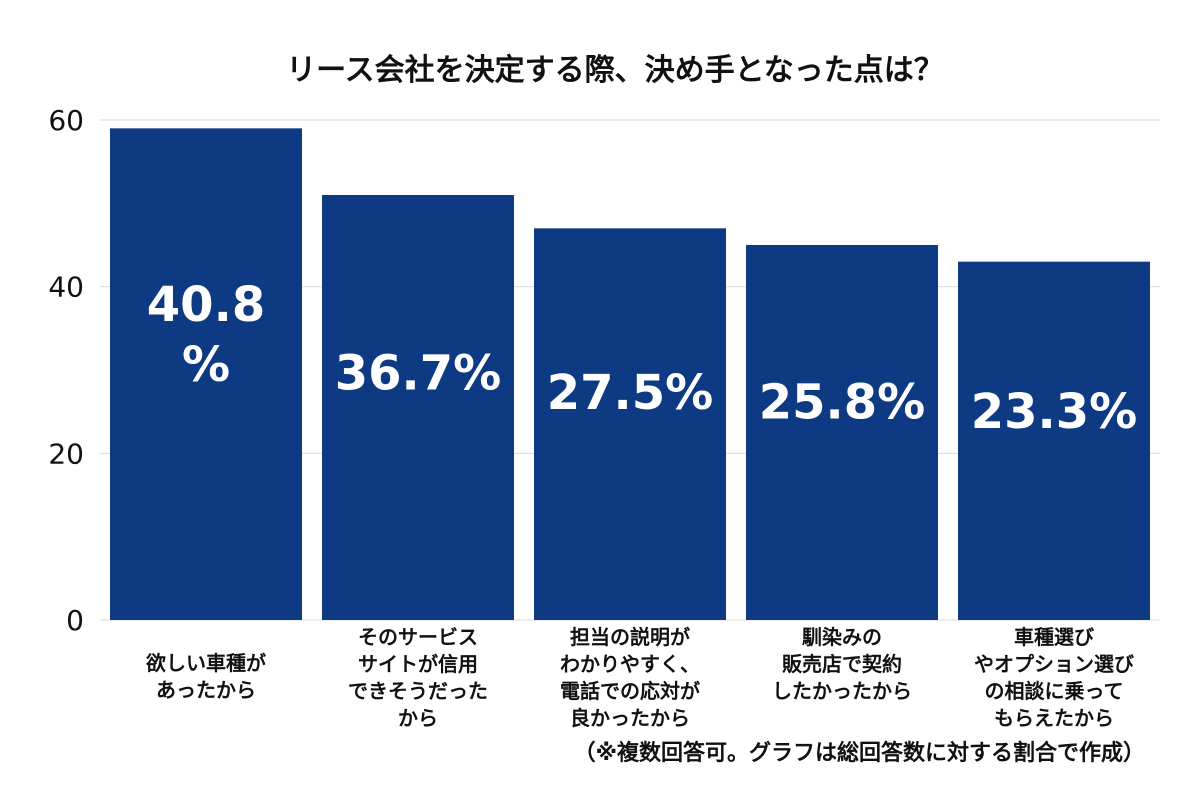 This screenshot has height=800, width=1200. Describe the element at coordinates (206, 690) in the screenshot. I see `category-label-1: あったから` at that location.